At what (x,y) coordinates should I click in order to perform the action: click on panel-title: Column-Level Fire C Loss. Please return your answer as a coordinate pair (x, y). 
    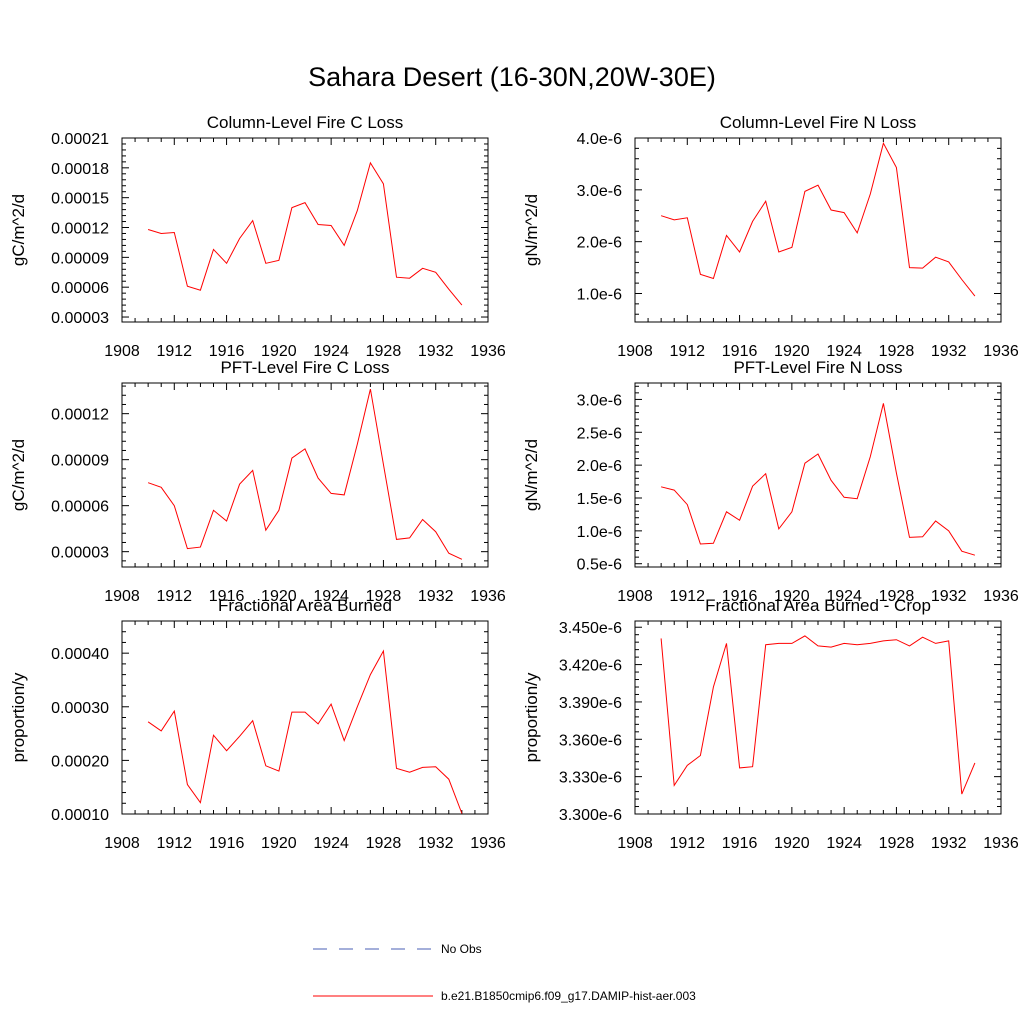
    Looking at the image, I should click on (305, 122).